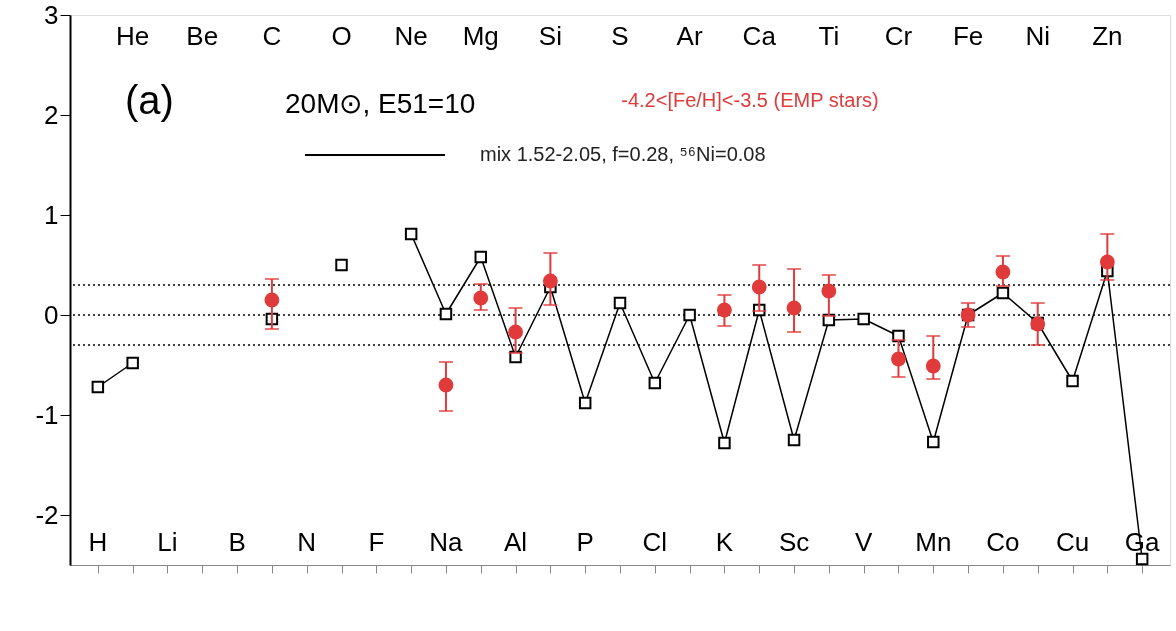 Image resolution: width=1176 pixels, height=631 pixels. Describe the element at coordinates (550, 36) in the screenshot. I see `x-tick-label: Si` at that location.